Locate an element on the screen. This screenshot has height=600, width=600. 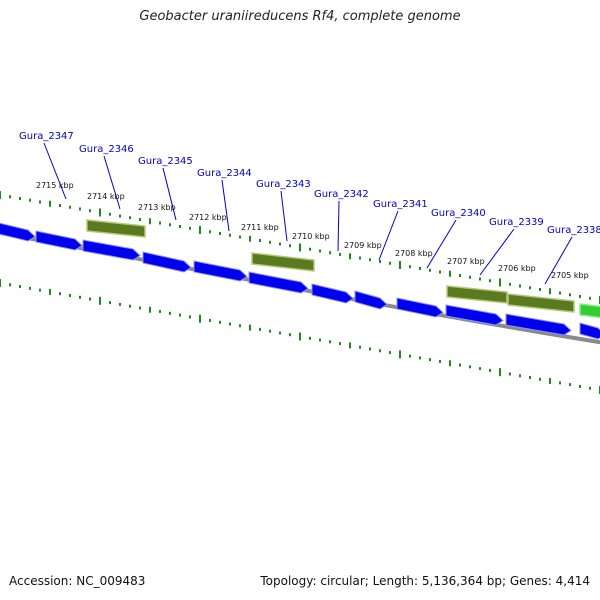
gene-label: Gura_2345 is located at coordinates (165, 161).